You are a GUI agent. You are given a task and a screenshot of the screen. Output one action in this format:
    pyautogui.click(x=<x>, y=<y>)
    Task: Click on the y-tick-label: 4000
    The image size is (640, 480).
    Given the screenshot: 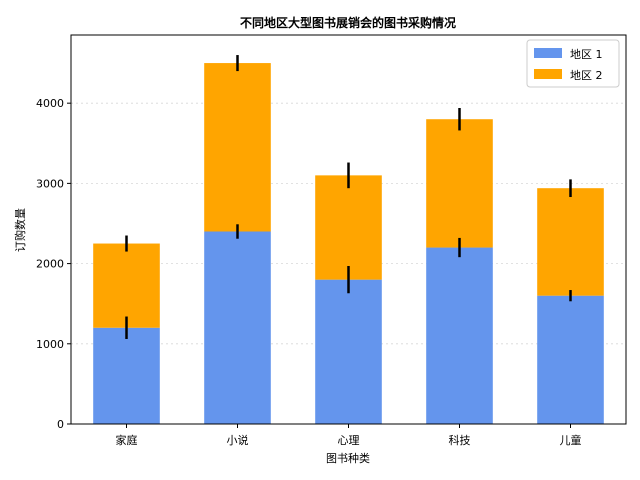 What is the action you would take?
    pyautogui.click(x=50, y=103)
    